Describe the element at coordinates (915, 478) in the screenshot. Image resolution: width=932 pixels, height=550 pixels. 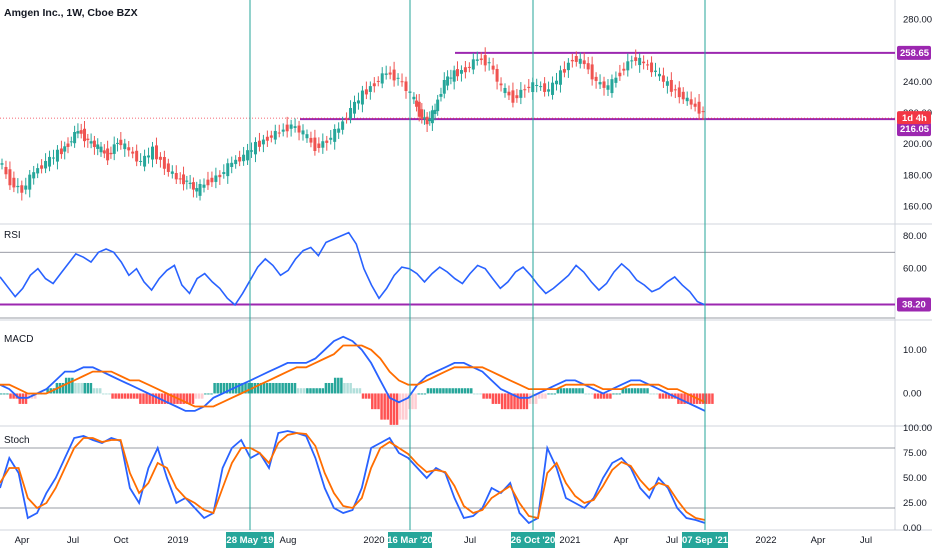
I see `stoch-y-tick-label: 50.00` at that location.